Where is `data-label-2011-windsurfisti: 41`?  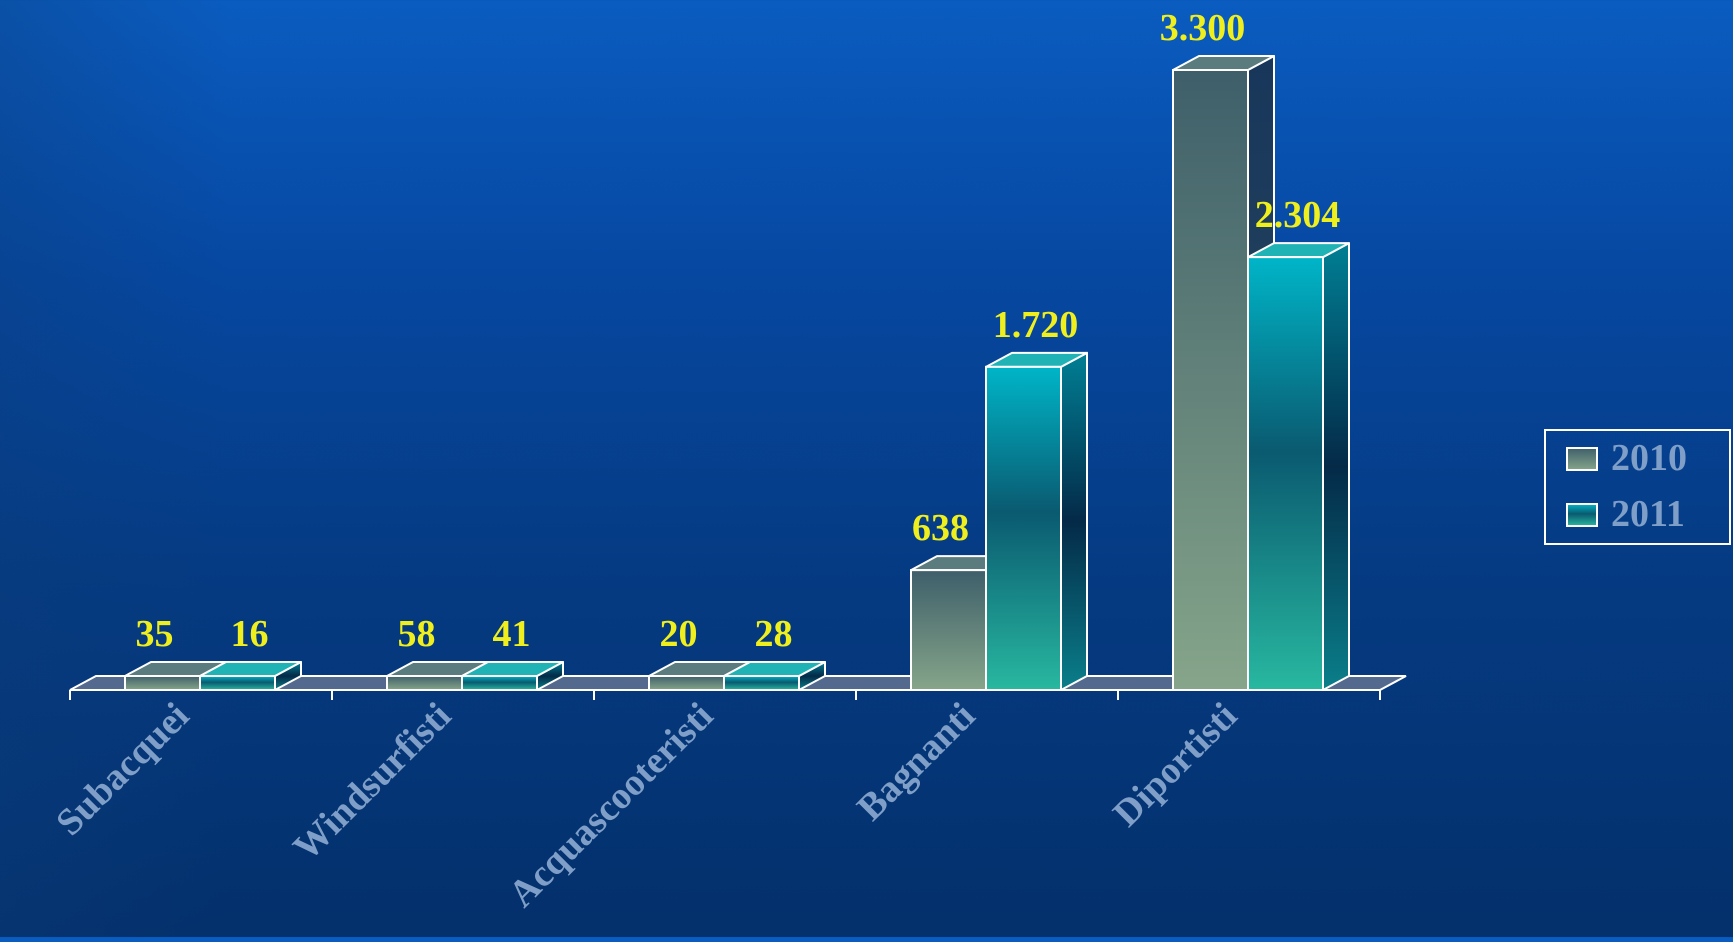 data-label-2011-windsurfisti: 41 is located at coordinates (512, 634).